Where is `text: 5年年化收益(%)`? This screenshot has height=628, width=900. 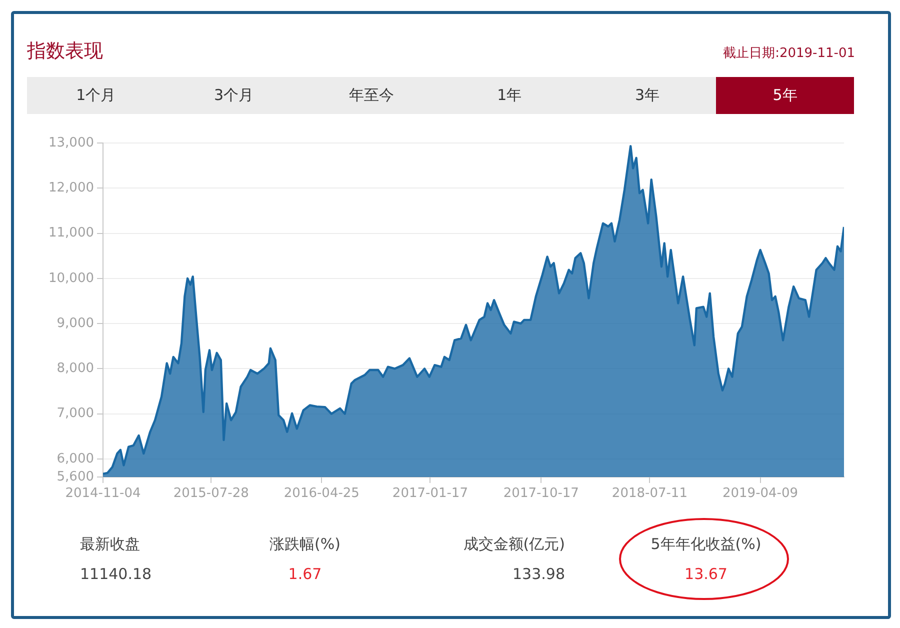
text: 5年年化收益(%) is located at coordinates (706, 544).